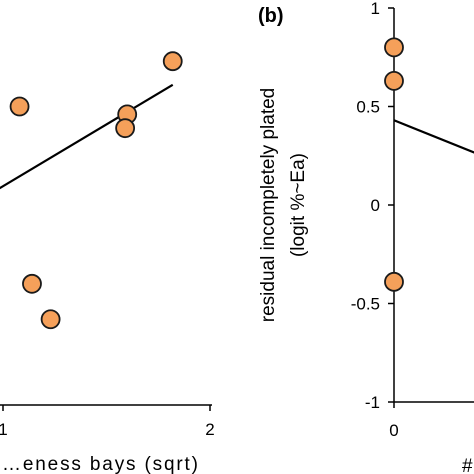 The height and width of the screenshot is (474, 474). What do you see at coordinates (4, 429) in the screenshot?
I see `panel-a-x-tick-label: 1` at bounding box center [4, 429].